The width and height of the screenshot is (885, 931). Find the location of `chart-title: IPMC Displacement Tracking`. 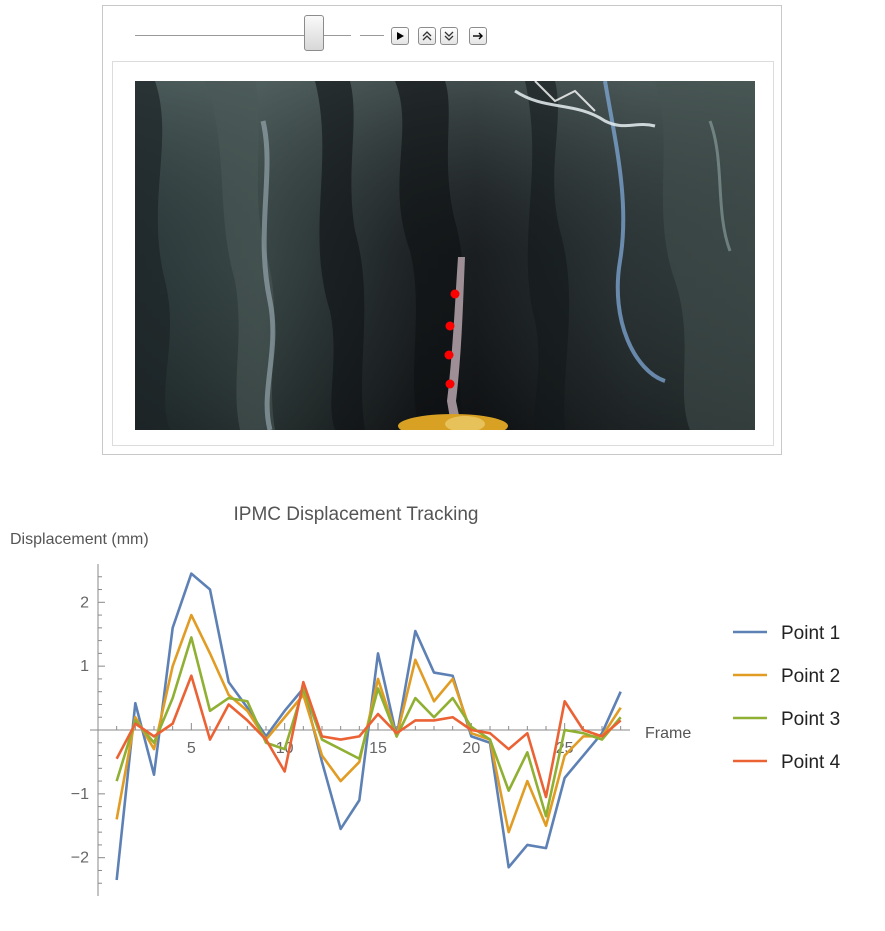

chart-title: IPMC Displacement Tracking is located at coordinates (356, 514).